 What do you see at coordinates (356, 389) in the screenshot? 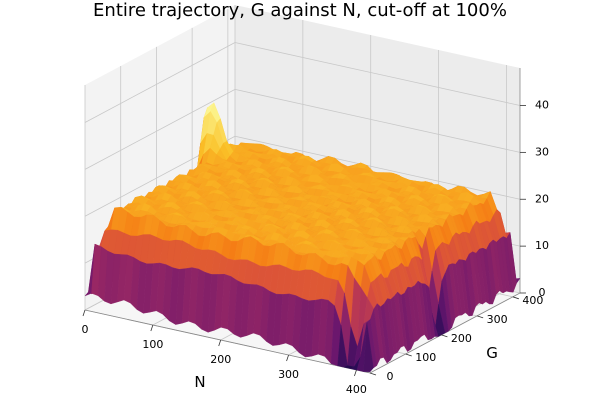
I see `x-tick-label: 400` at bounding box center [356, 389].